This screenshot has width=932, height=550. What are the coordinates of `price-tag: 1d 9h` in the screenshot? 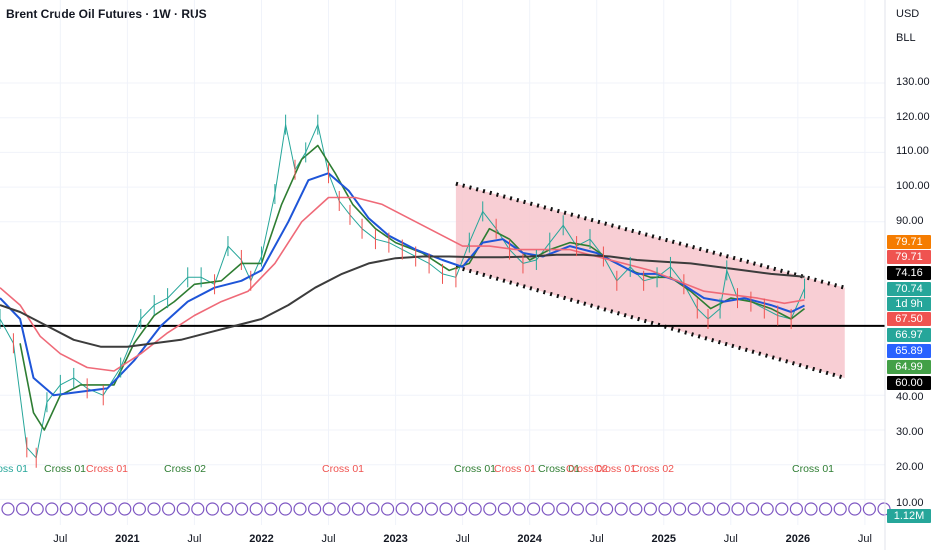 It's located at (909, 304).